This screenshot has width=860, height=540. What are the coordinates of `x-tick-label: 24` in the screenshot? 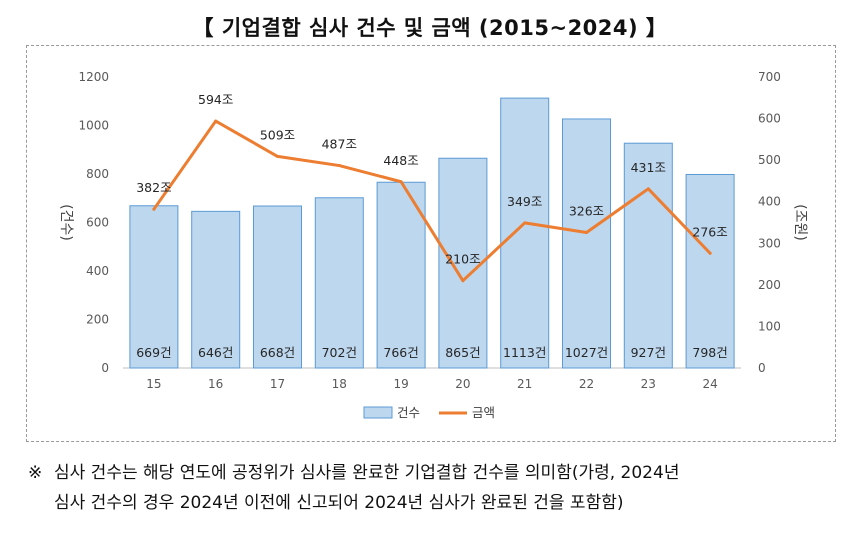 It's located at (709, 384).